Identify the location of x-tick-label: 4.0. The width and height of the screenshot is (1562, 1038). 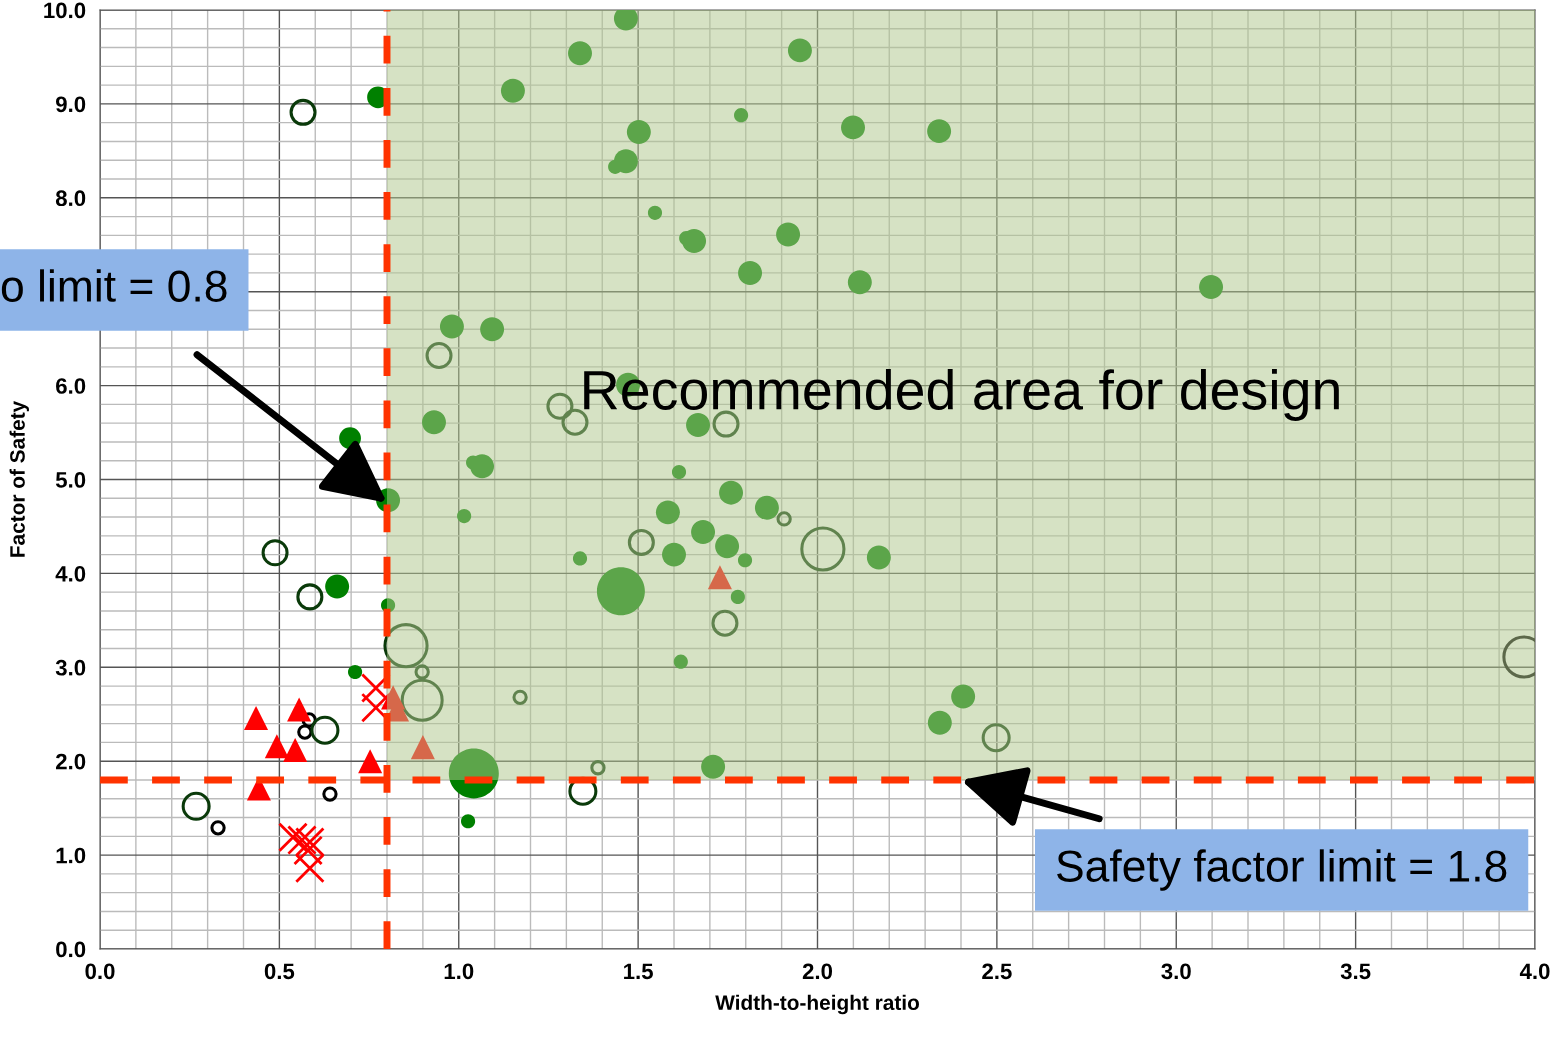
(1534, 971).